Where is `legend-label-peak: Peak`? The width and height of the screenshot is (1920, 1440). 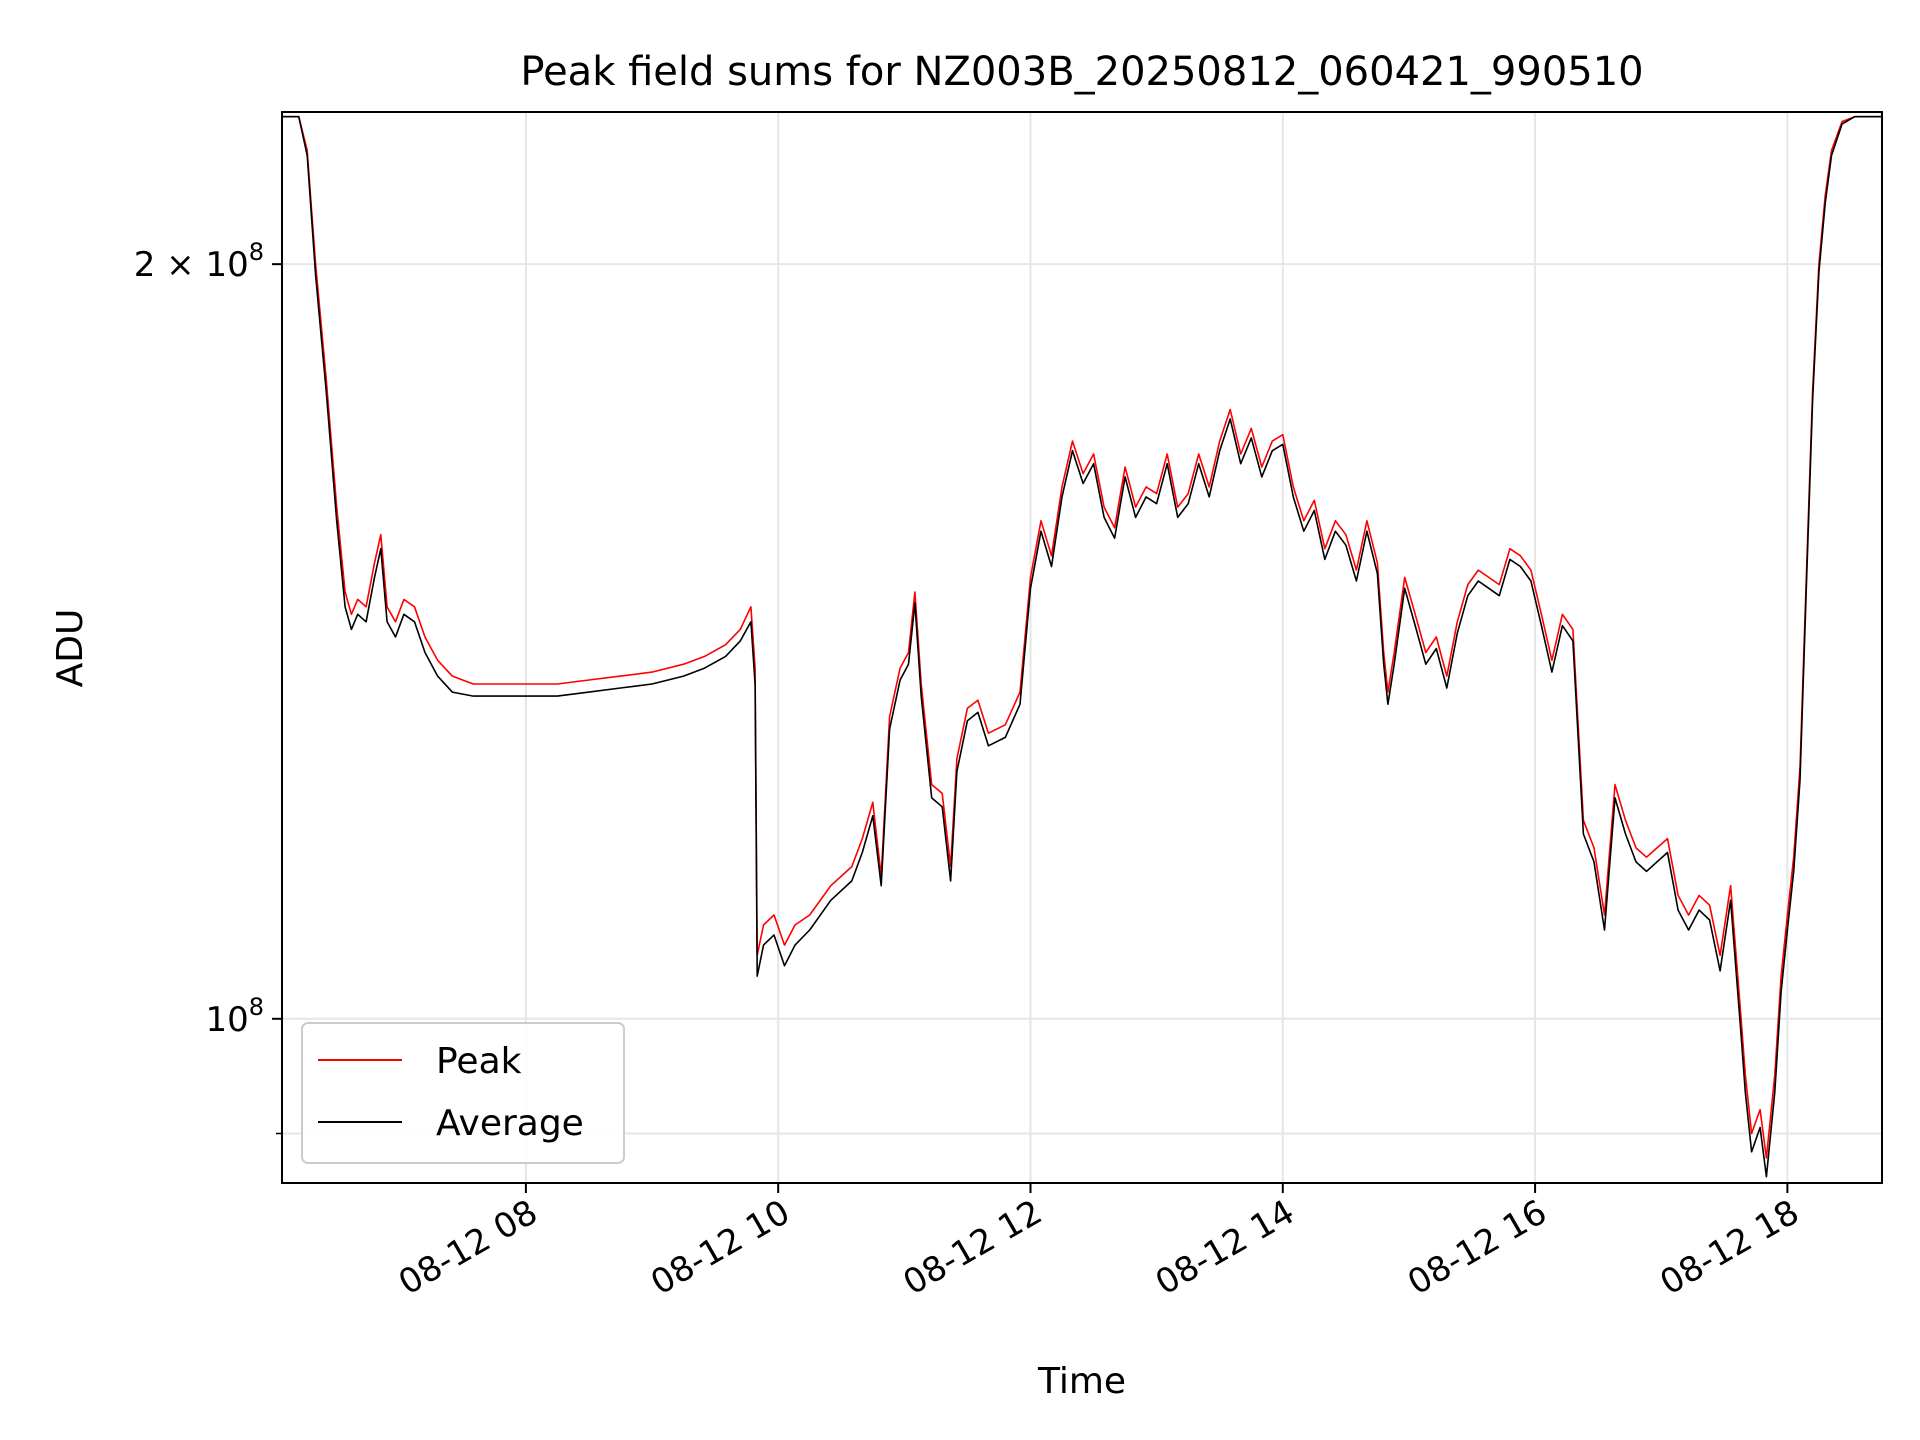
legend-label-peak: Peak is located at coordinates (479, 1061).